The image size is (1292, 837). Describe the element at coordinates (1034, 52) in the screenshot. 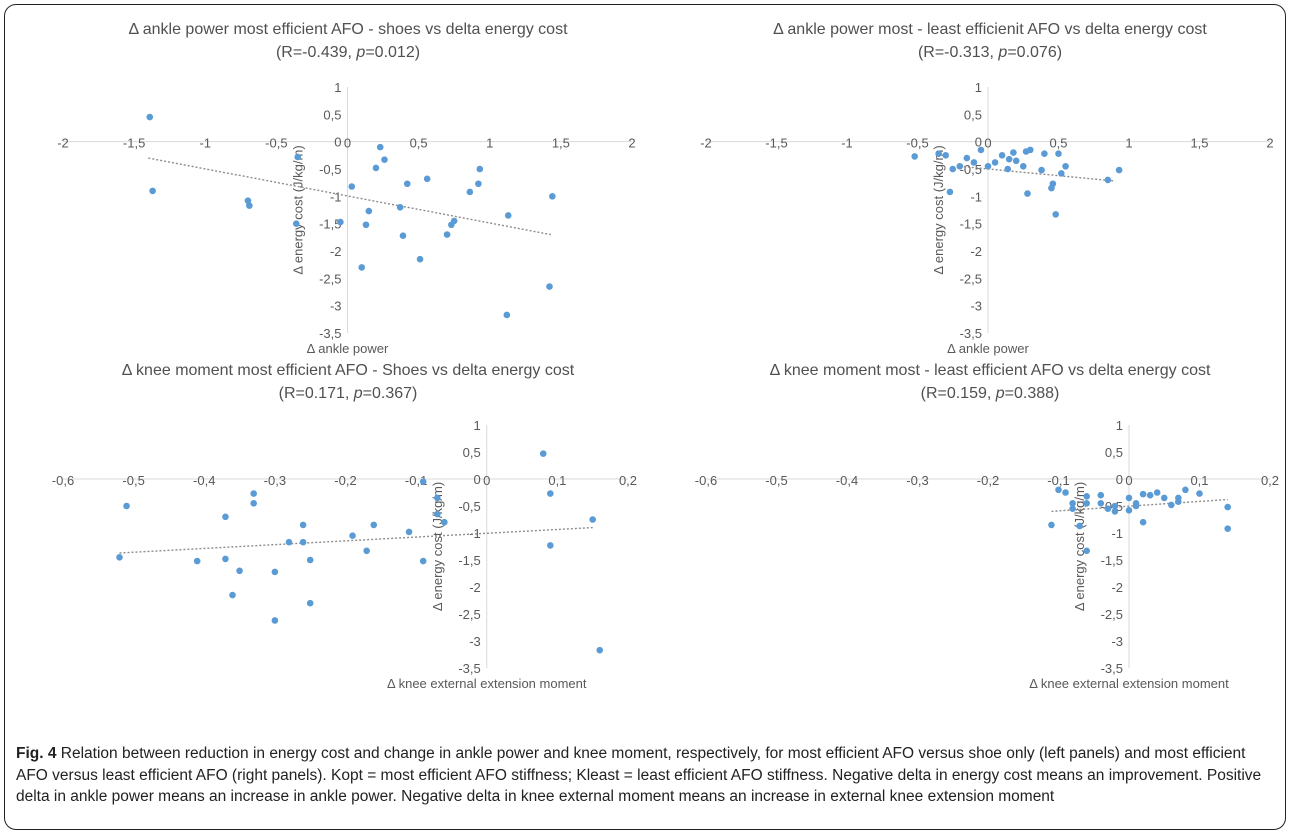

I see `subtitle-part: =0.076)` at that location.